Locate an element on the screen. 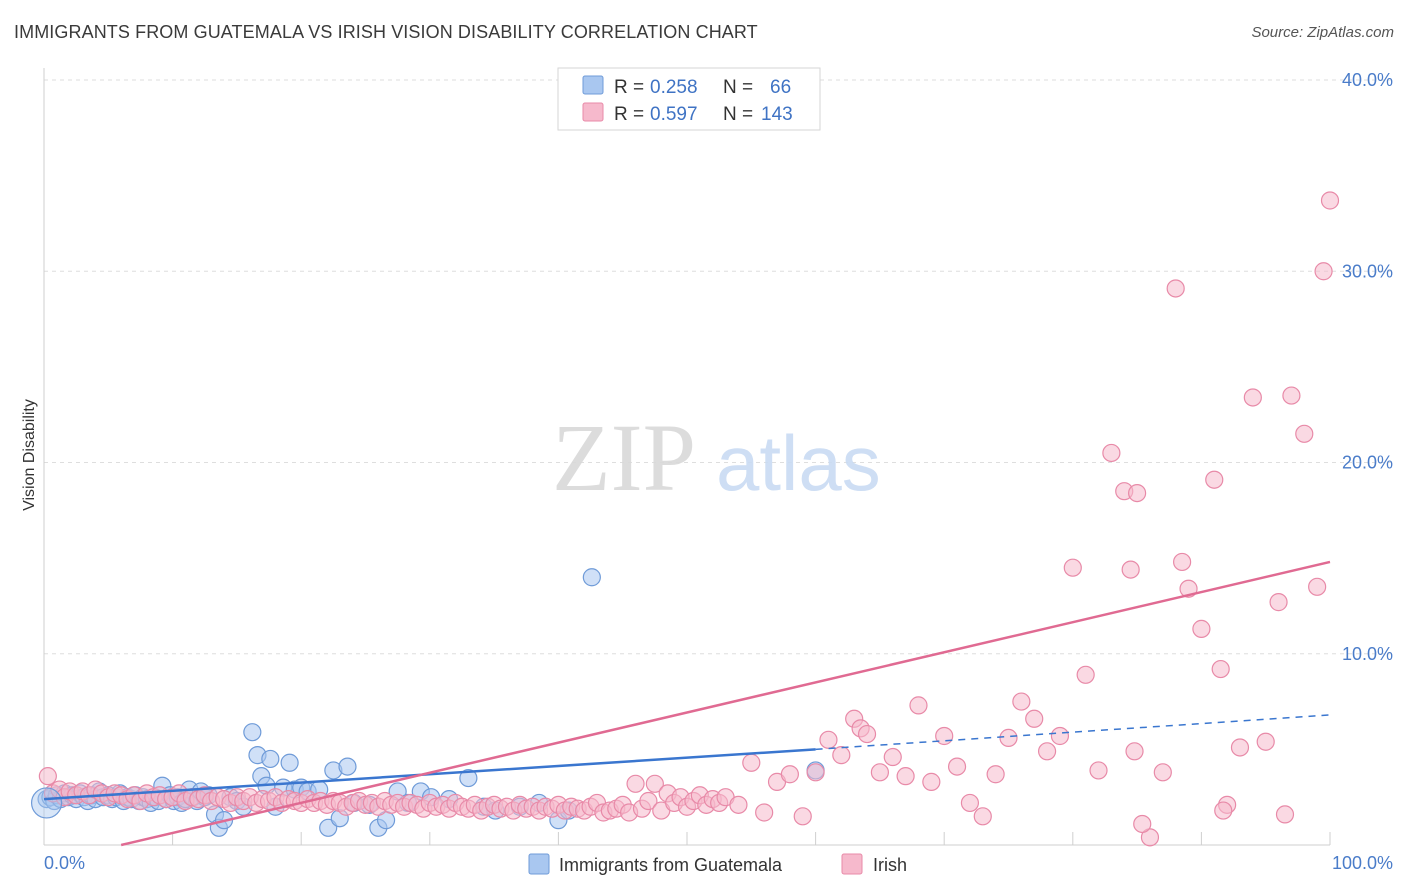 The image size is (1406, 892). legend-n-value-1: 66 is located at coordinates (780, 87).